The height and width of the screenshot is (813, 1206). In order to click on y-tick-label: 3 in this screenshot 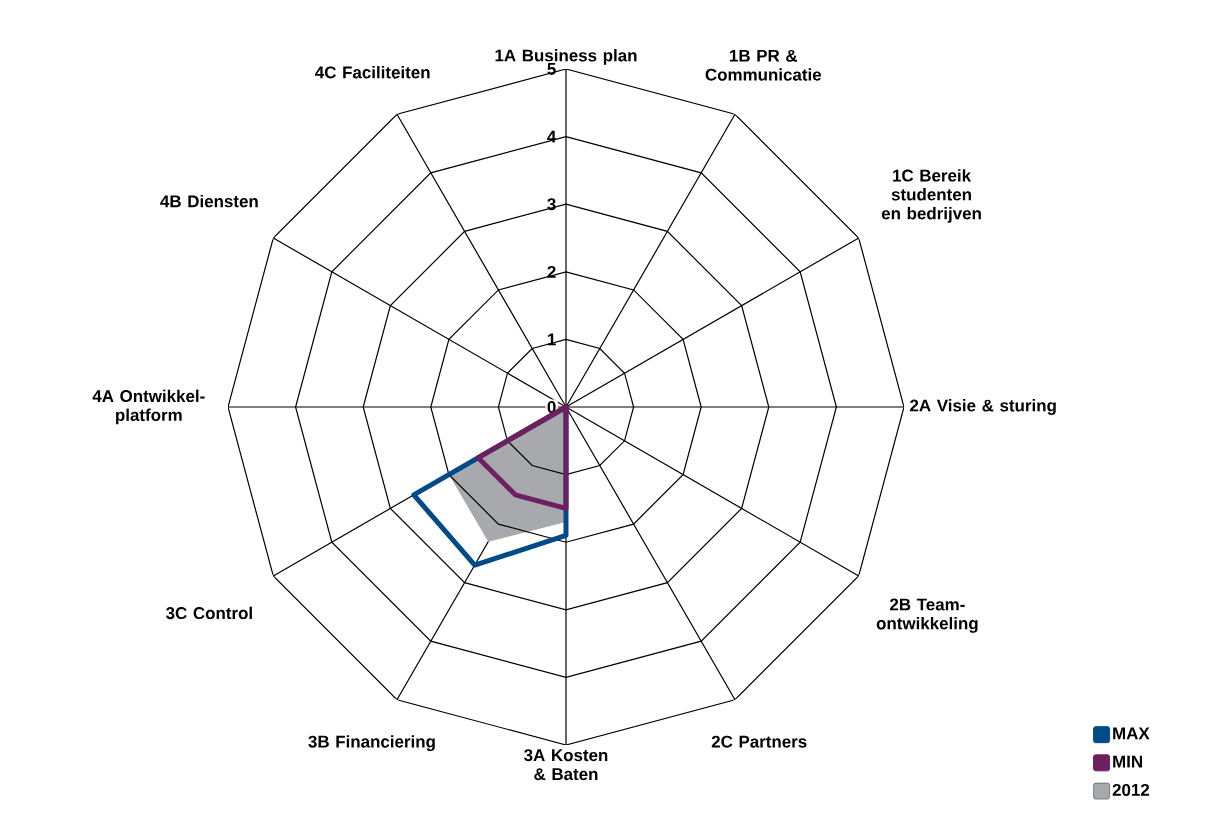, I will do `click(551, 204)`.